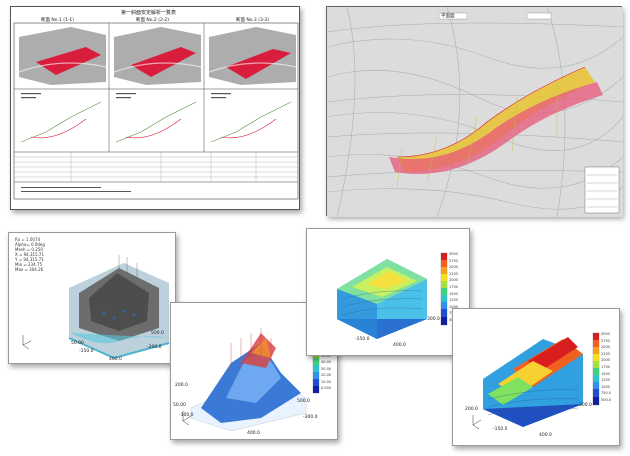 Image resolution: width=630 pixels, height=456 pixels. What do you see at coordinates (253, 20) in the screenshot?
I see `section-label-3: 断面 No.3 (3-3)` at bounding box center [253, 20].